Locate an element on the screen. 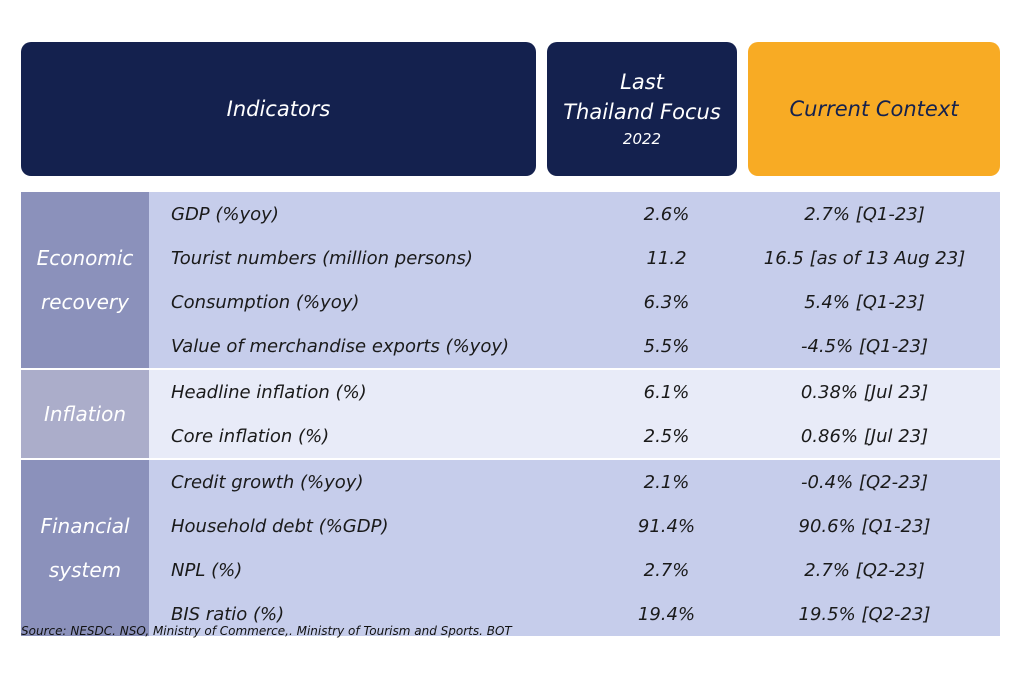 This screenshot has width=1024, height=683. table-row: Core inflation (%) 2.5% 0.86% [Jul 23] is located at coordinates (574, 436).